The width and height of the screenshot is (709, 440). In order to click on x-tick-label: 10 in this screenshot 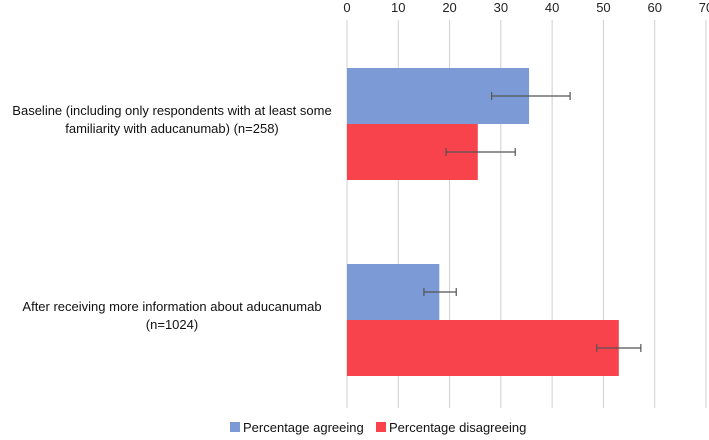, I will do `click(398, 7)`.